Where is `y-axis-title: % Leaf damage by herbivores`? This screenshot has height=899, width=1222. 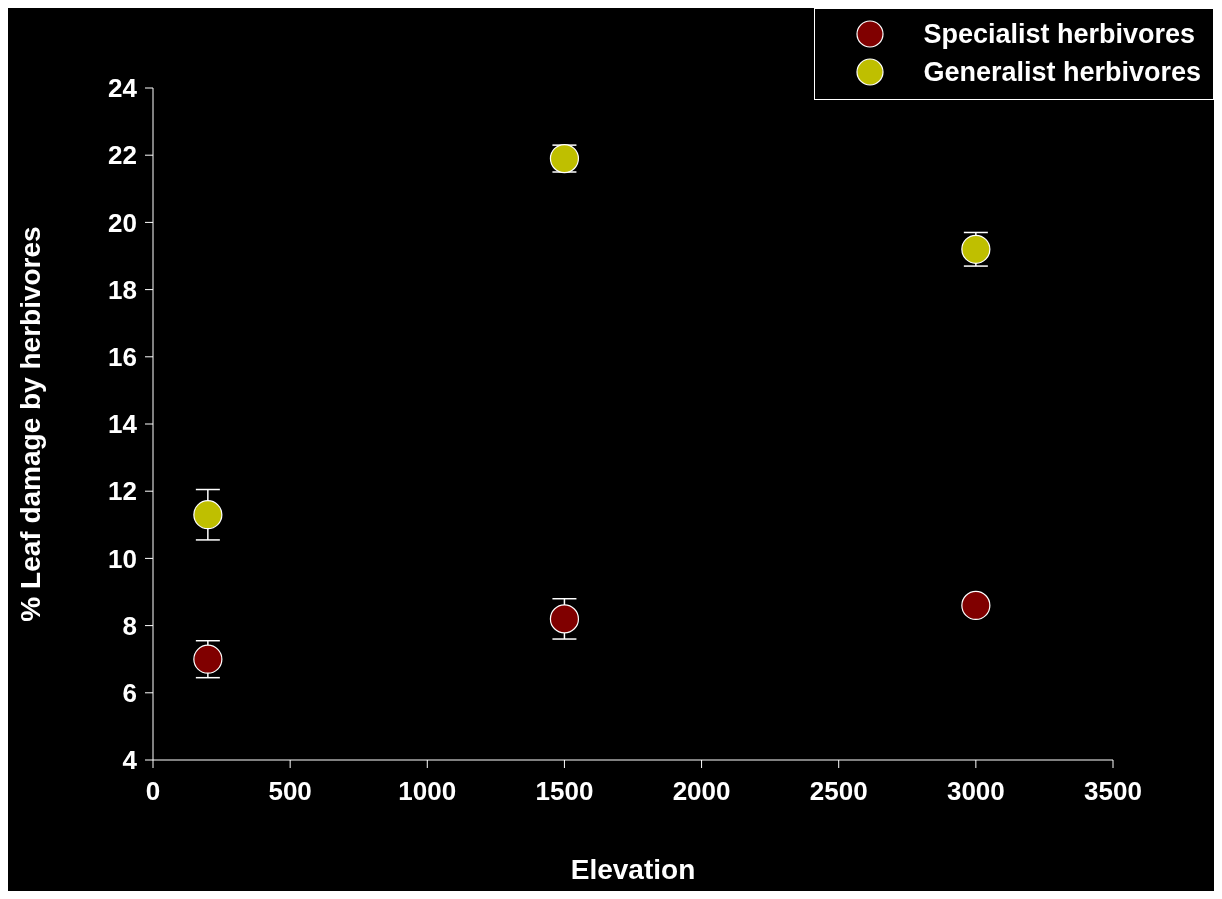
y-axis-title: % Leaf damage by herbivores is located at coordinates (30, 424).